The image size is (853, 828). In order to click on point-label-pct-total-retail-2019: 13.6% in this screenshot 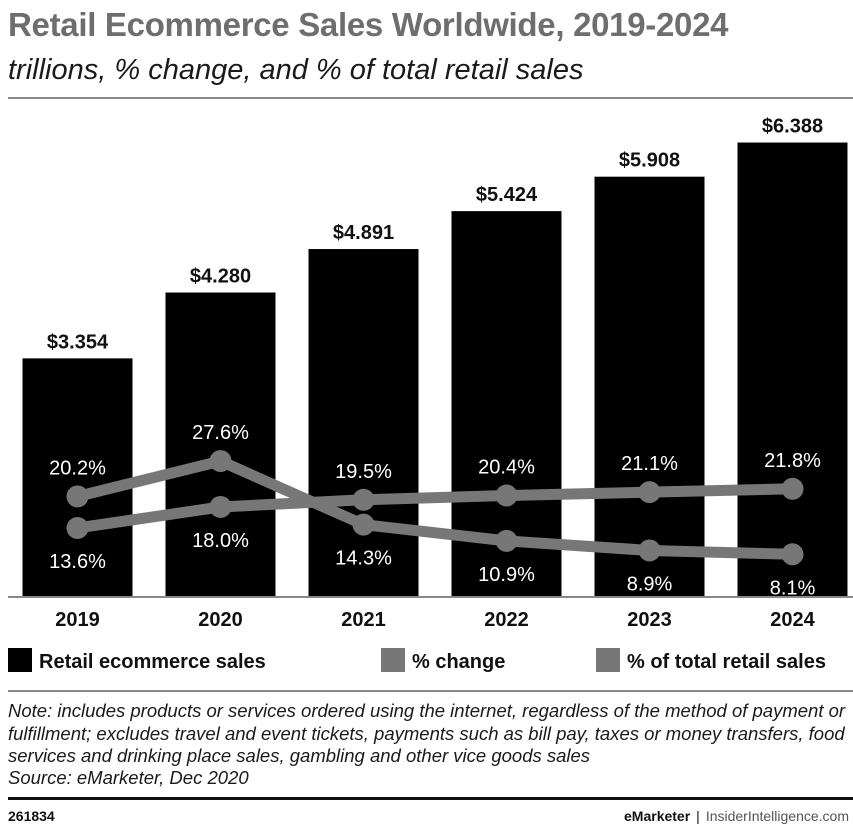, I will do `click(77, 562)`.